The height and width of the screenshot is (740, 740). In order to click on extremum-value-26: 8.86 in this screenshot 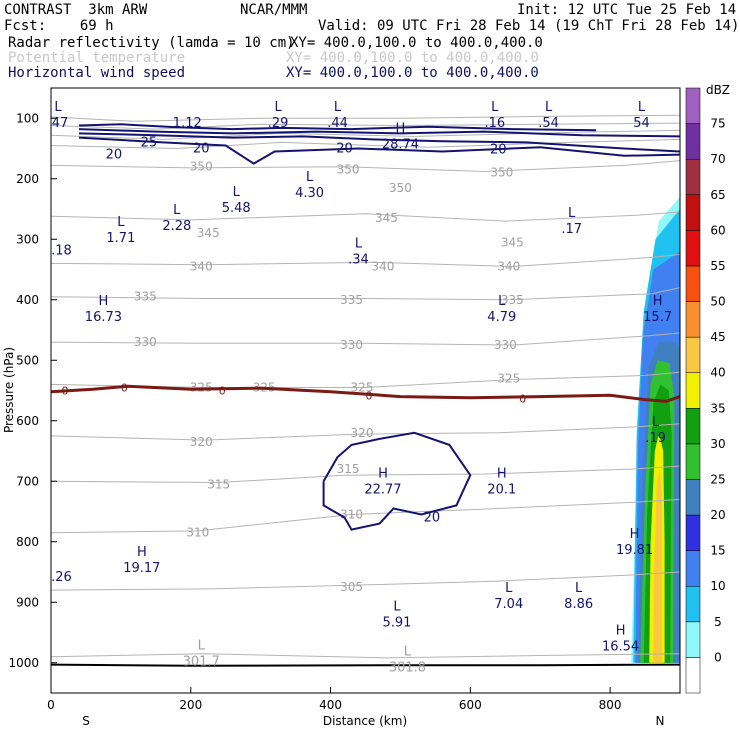, I will do `click(578, 604)`.